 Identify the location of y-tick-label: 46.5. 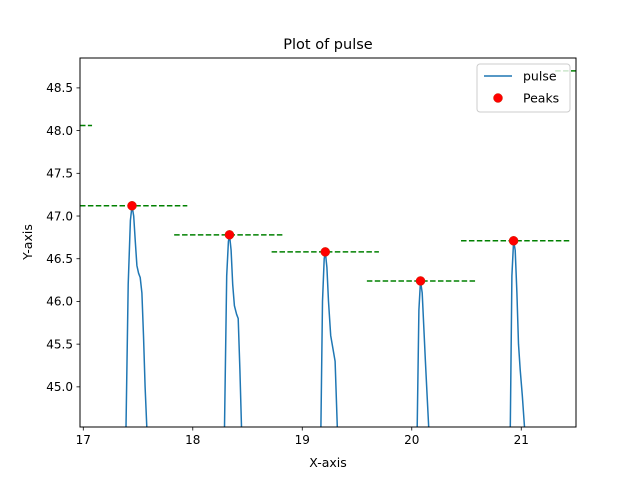
(59, 259).